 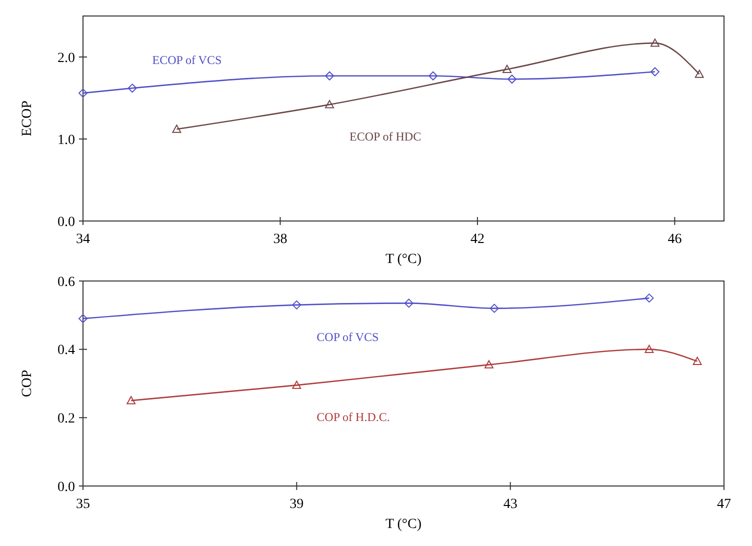 I want to click on x-tick-label: 38, so click(x=280, y=239).